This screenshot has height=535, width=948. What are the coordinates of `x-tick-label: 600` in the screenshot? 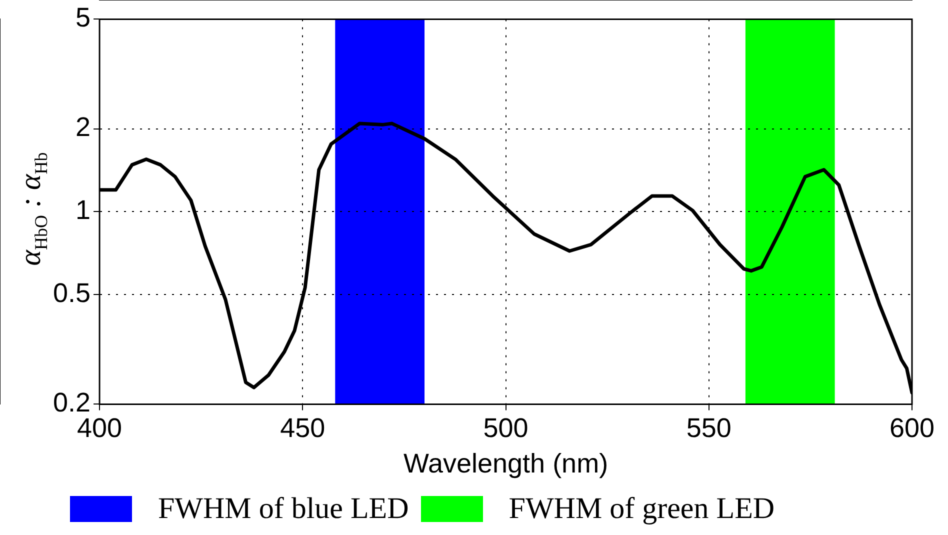 It's located at (912, 427).